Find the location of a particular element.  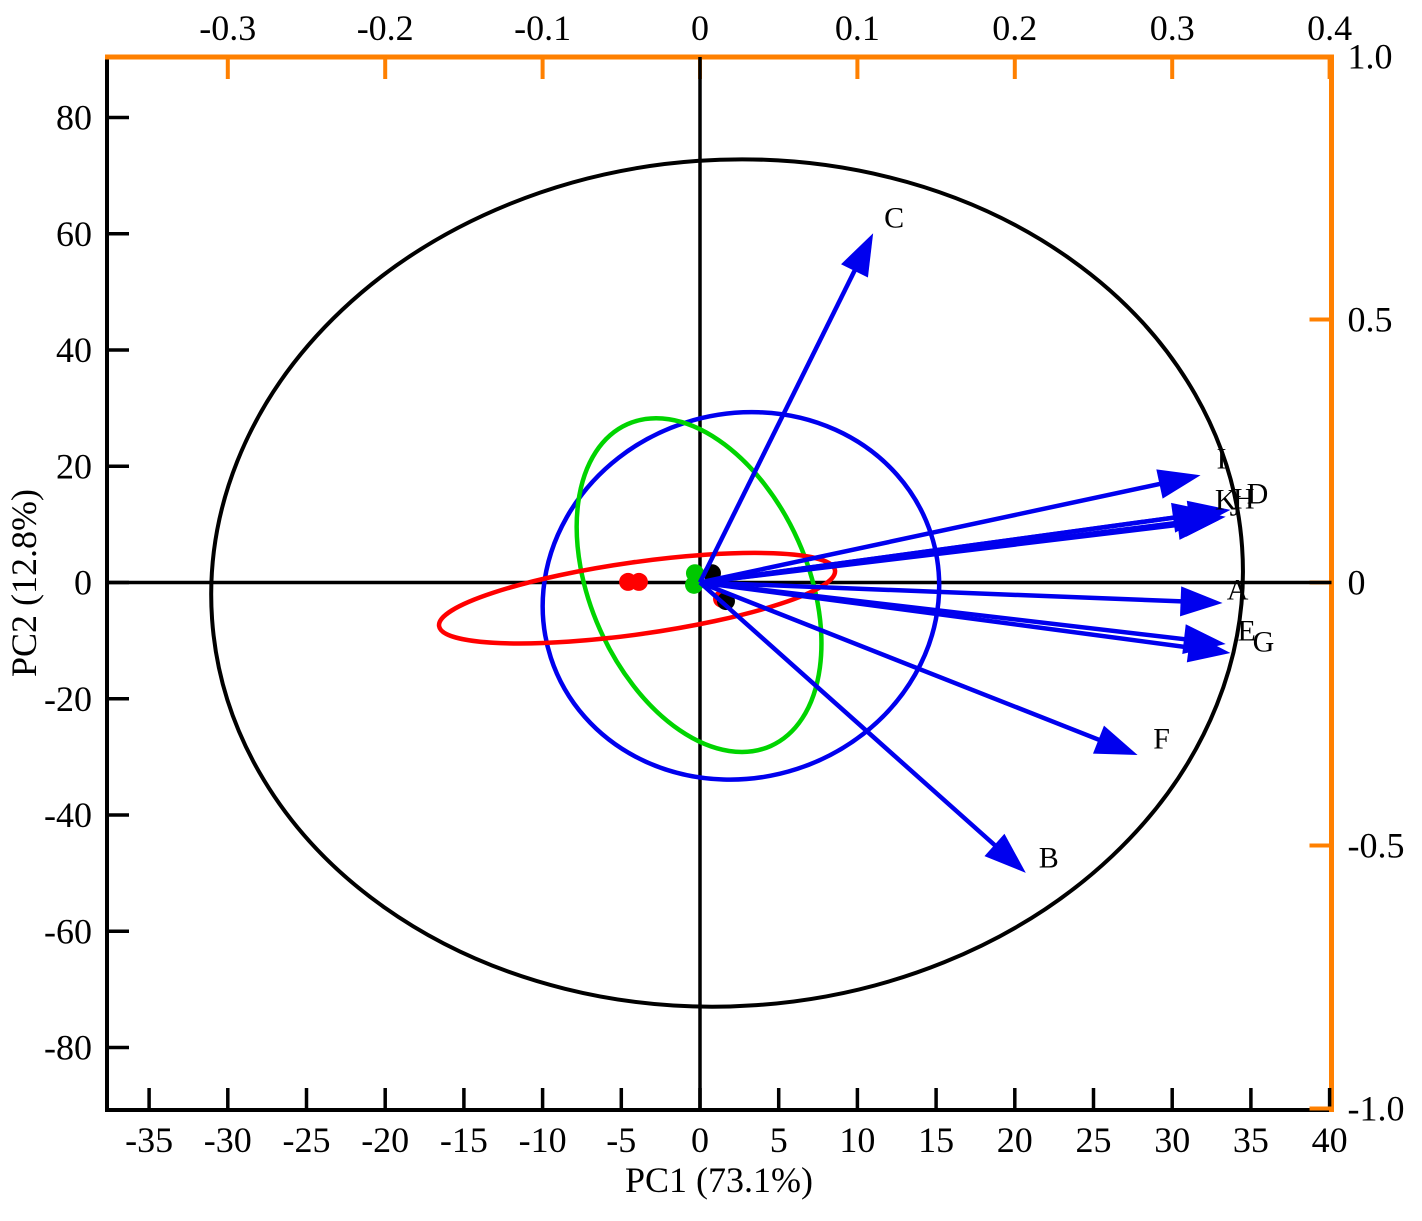

y-tick-label: -80 is located at coordinates (68, 1048).